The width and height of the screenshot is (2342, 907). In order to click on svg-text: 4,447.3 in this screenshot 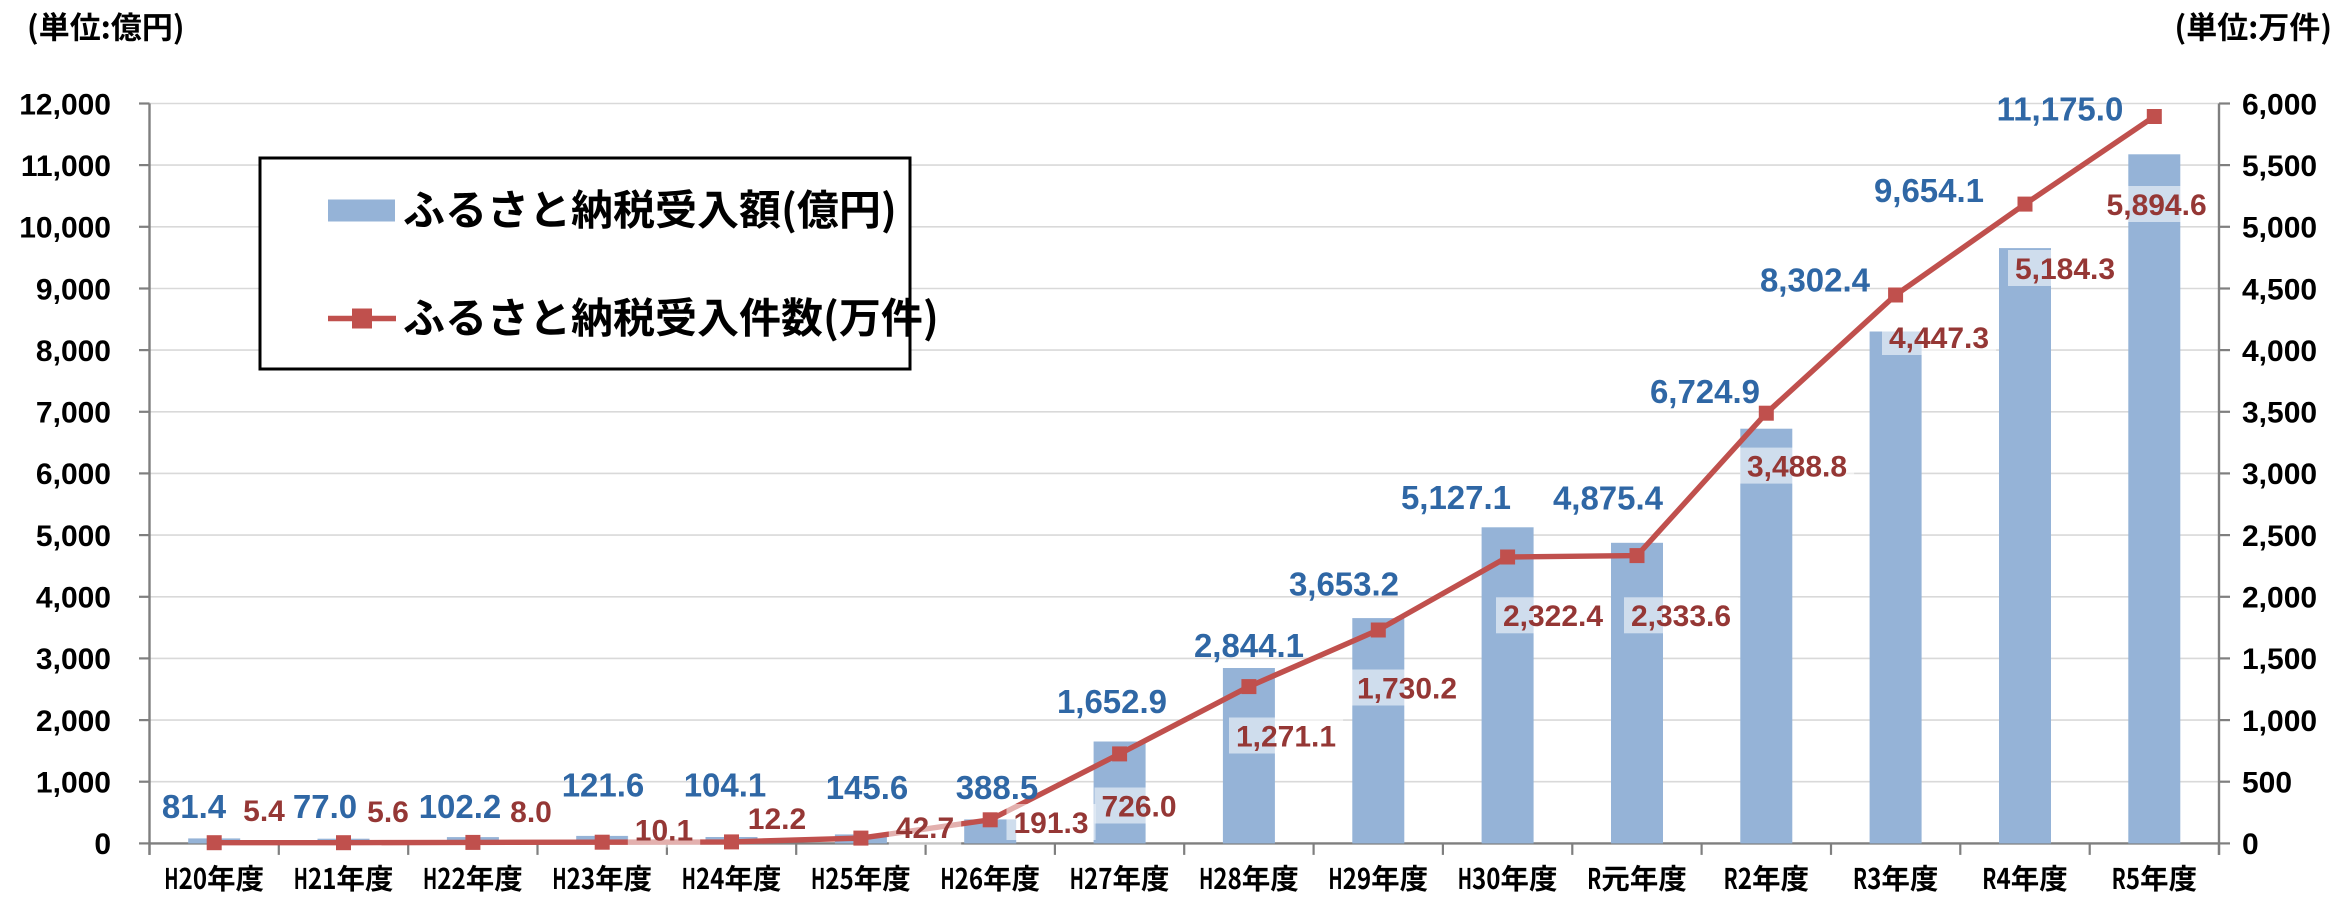, I will do `click(1939, 338)`.